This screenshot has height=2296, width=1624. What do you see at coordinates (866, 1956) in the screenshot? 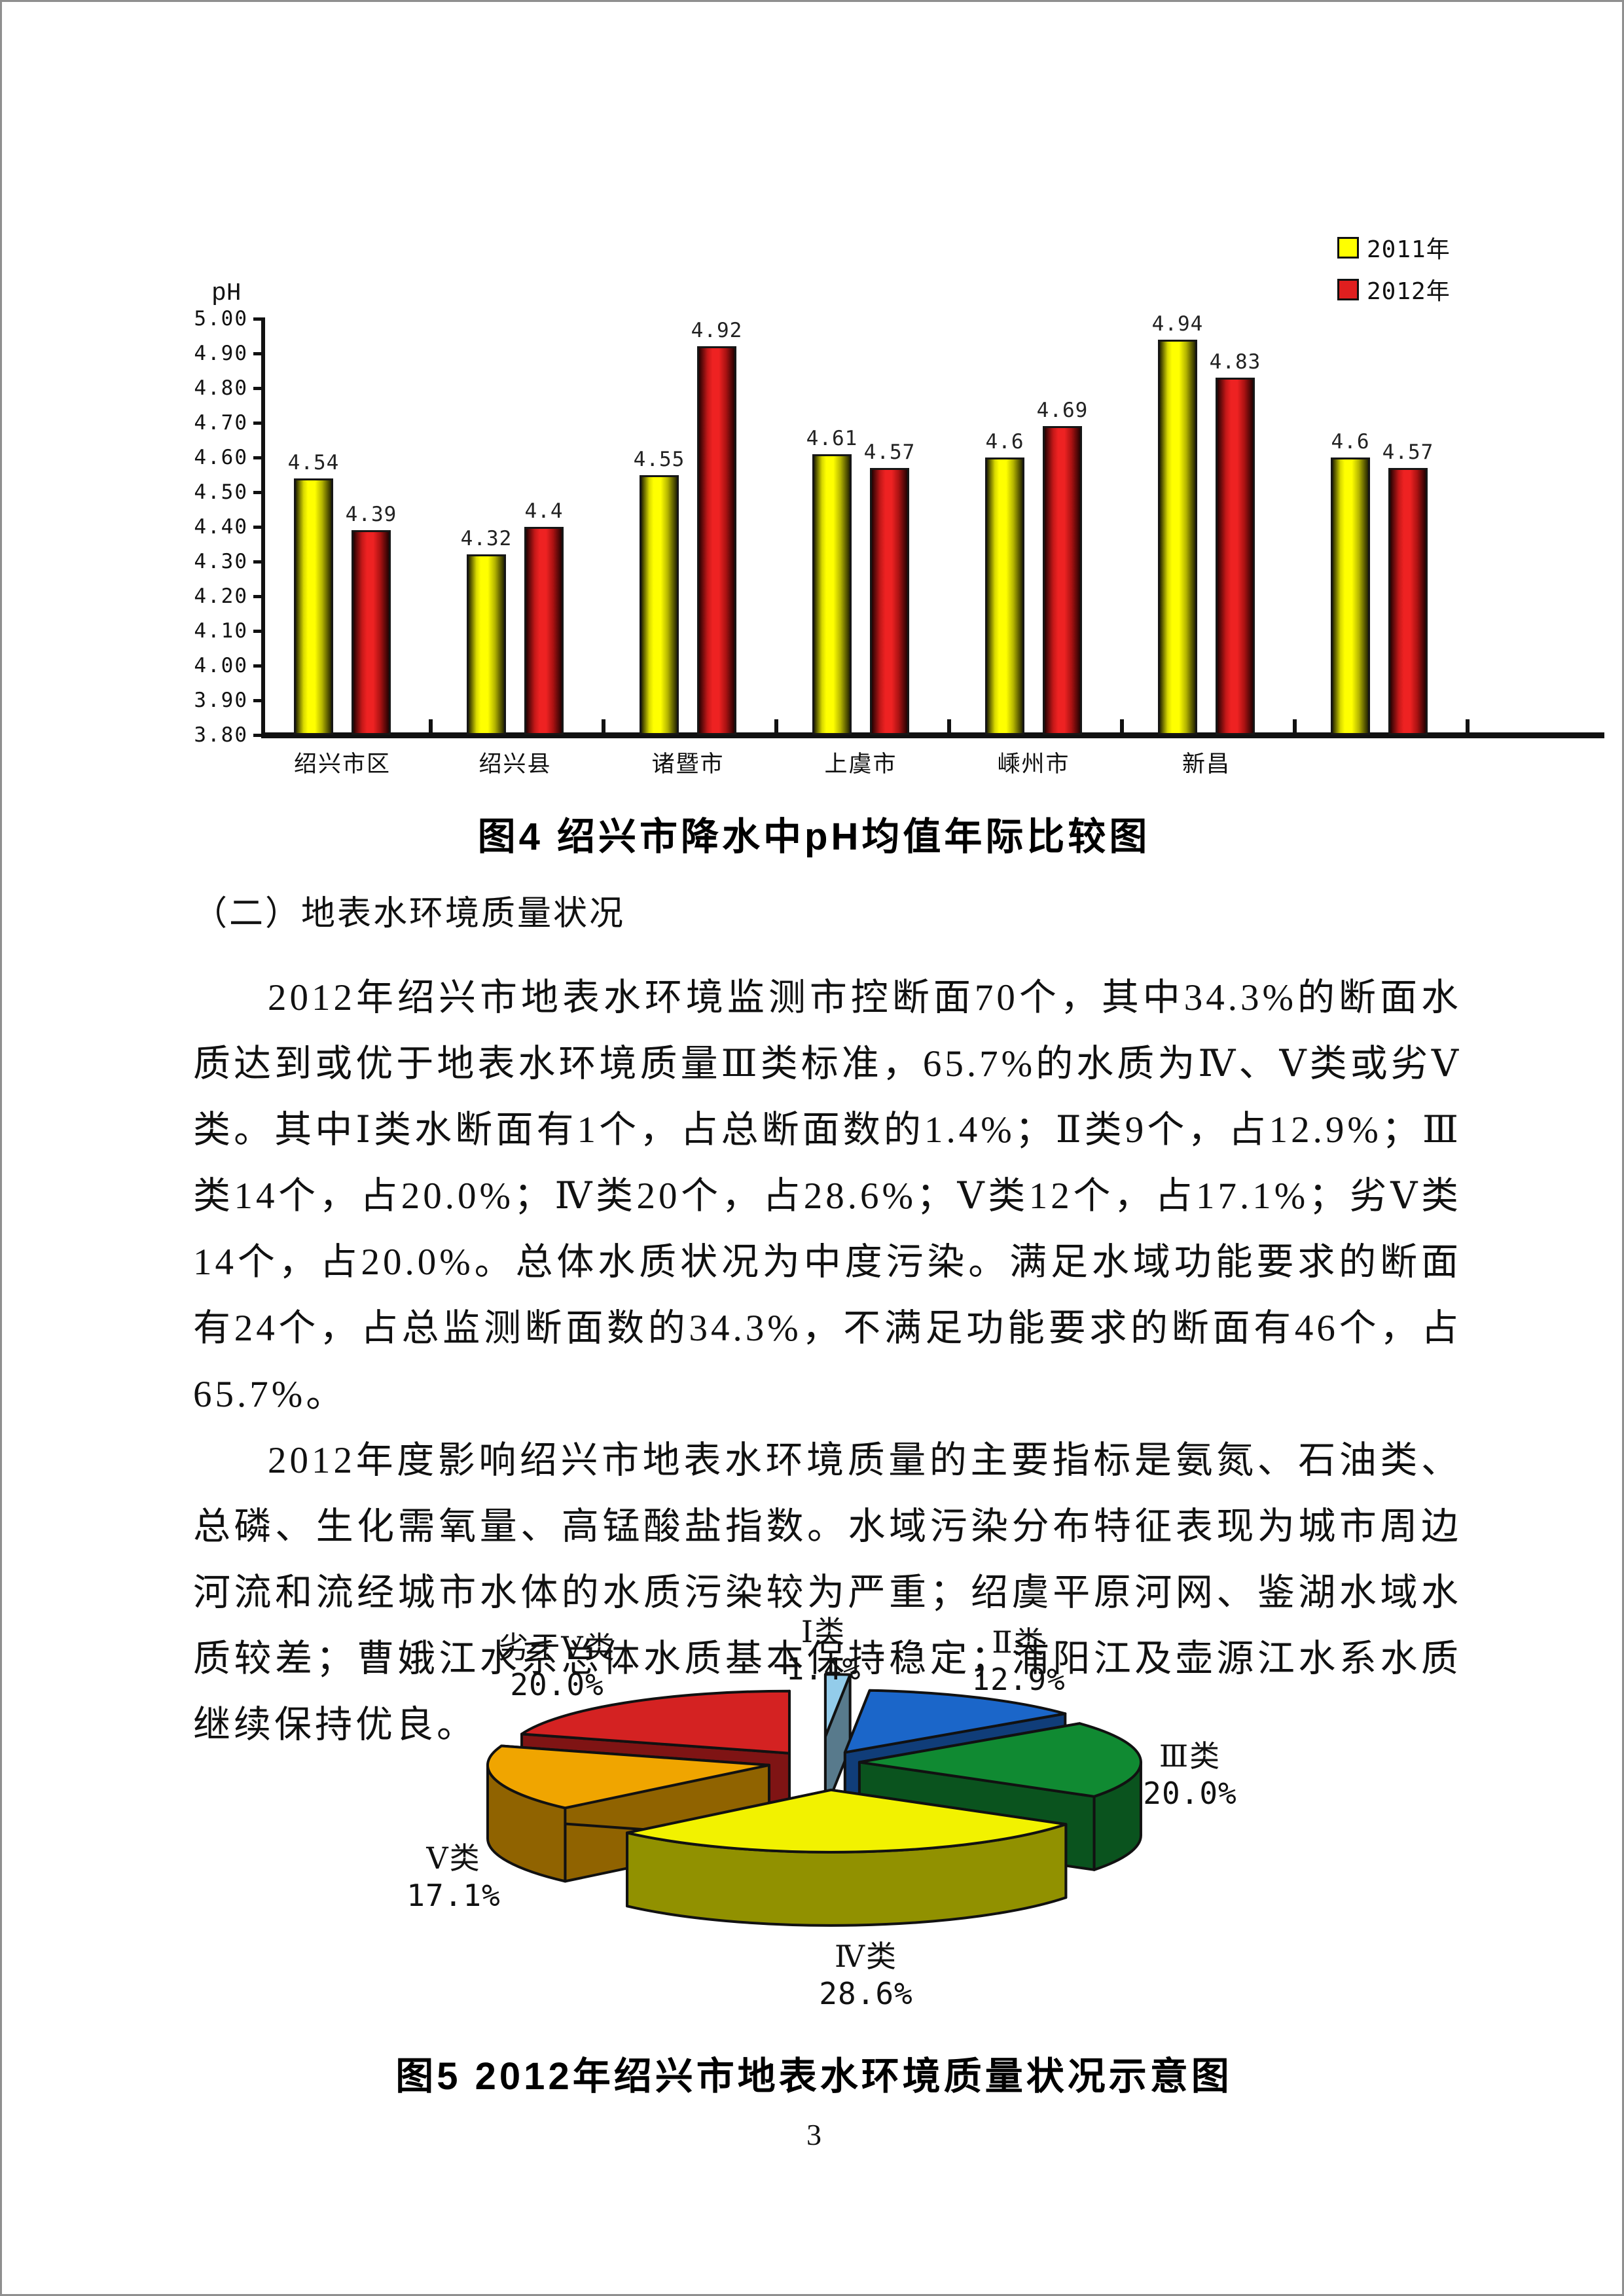
I see `pie-label-name: Ⅳ类` at bounding box center [866, 1956].